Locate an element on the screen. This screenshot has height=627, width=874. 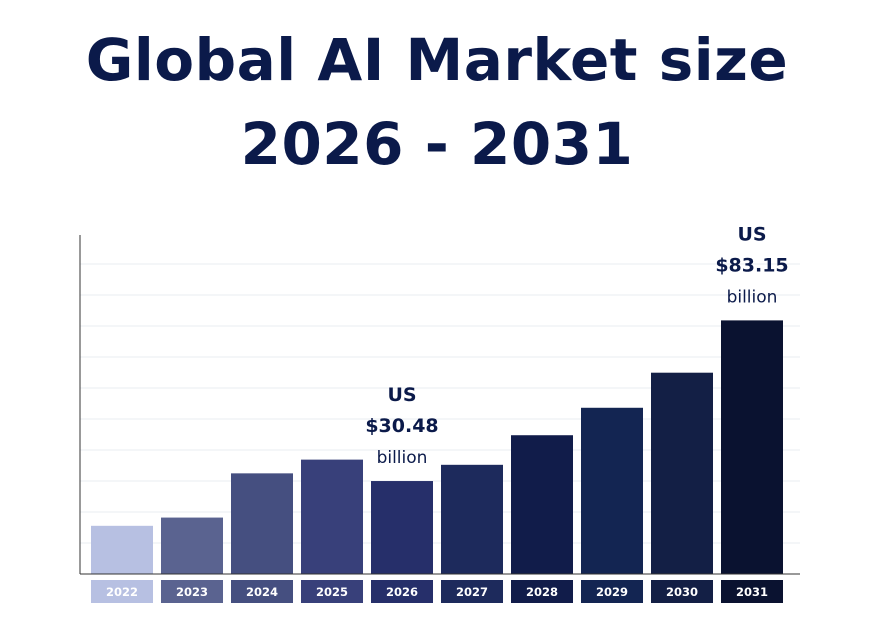
annotation-prefix-2026: US is located at coordinates (401, 395).